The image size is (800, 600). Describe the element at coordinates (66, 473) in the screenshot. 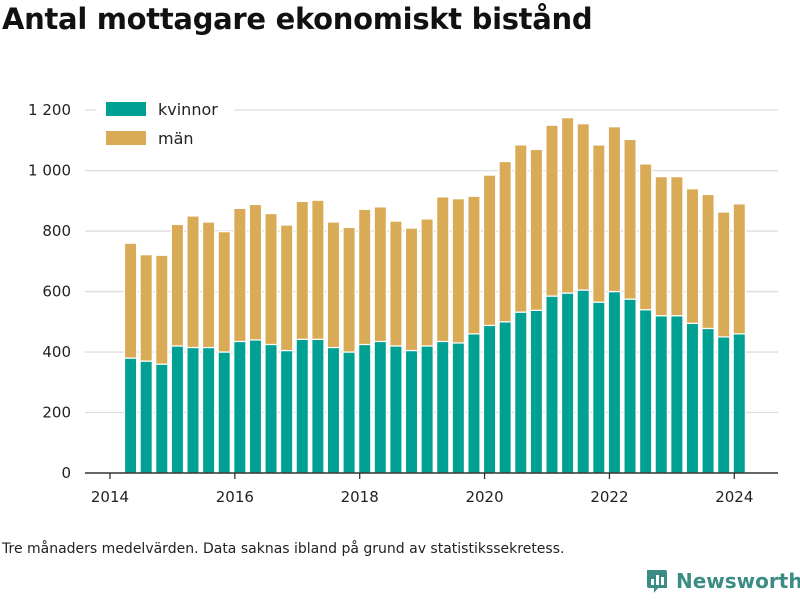

I see `y-tick-label-0: 0` at that location.